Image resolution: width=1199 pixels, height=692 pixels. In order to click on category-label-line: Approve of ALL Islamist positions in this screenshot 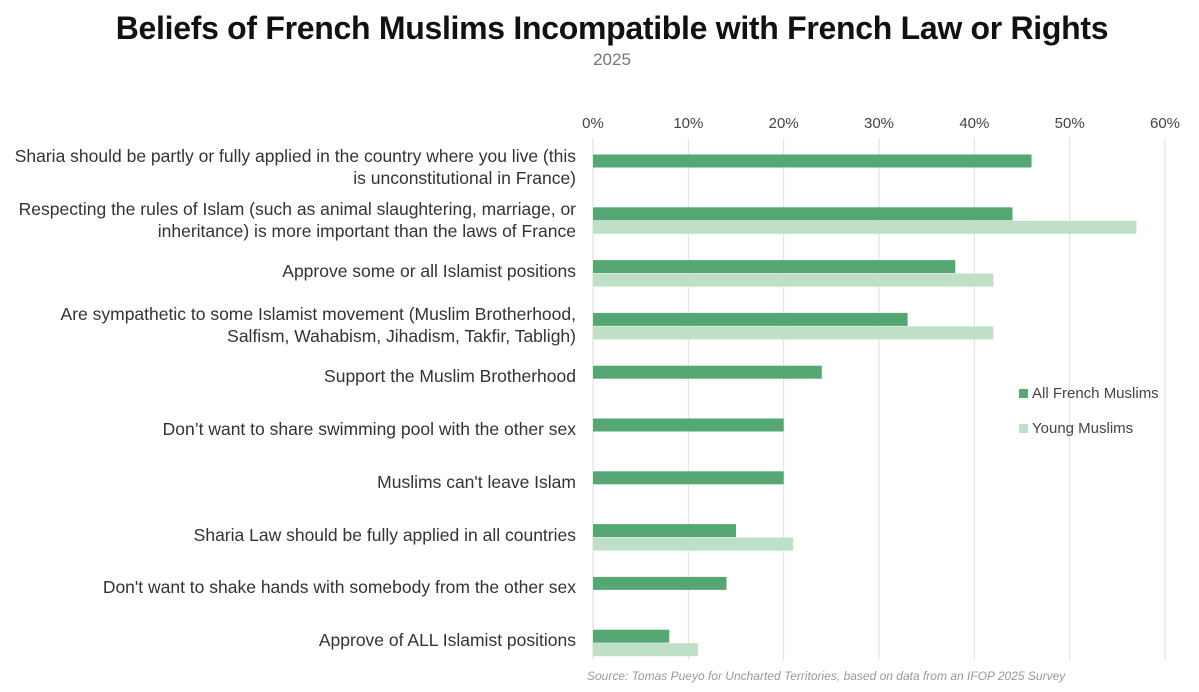, I will do `click(447, 640)`.